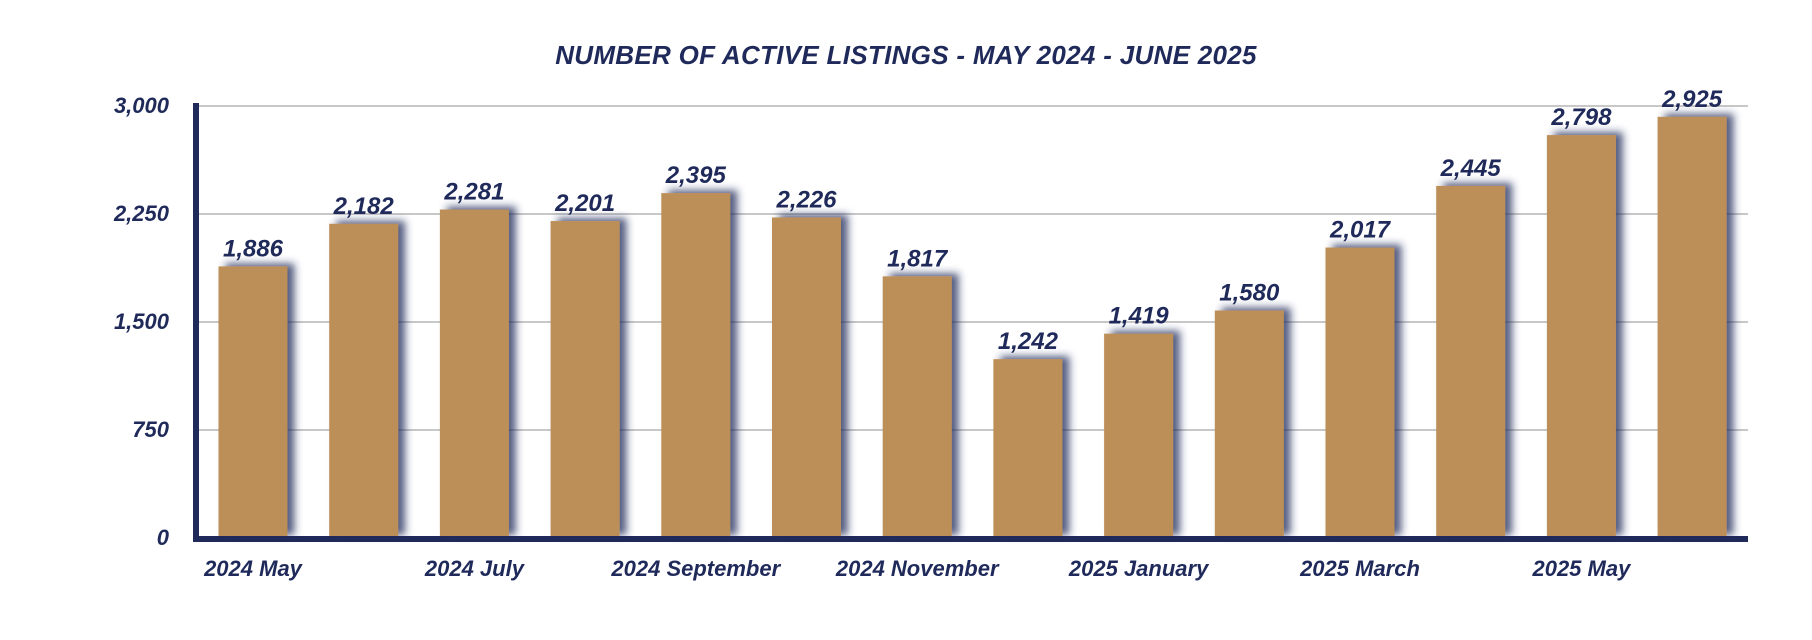 The image size is (1812, 640). What do you see at coordinates (1692, 99) in the screenshot?
I see `data-label: 2,925` at bounding box center [1692, 99].